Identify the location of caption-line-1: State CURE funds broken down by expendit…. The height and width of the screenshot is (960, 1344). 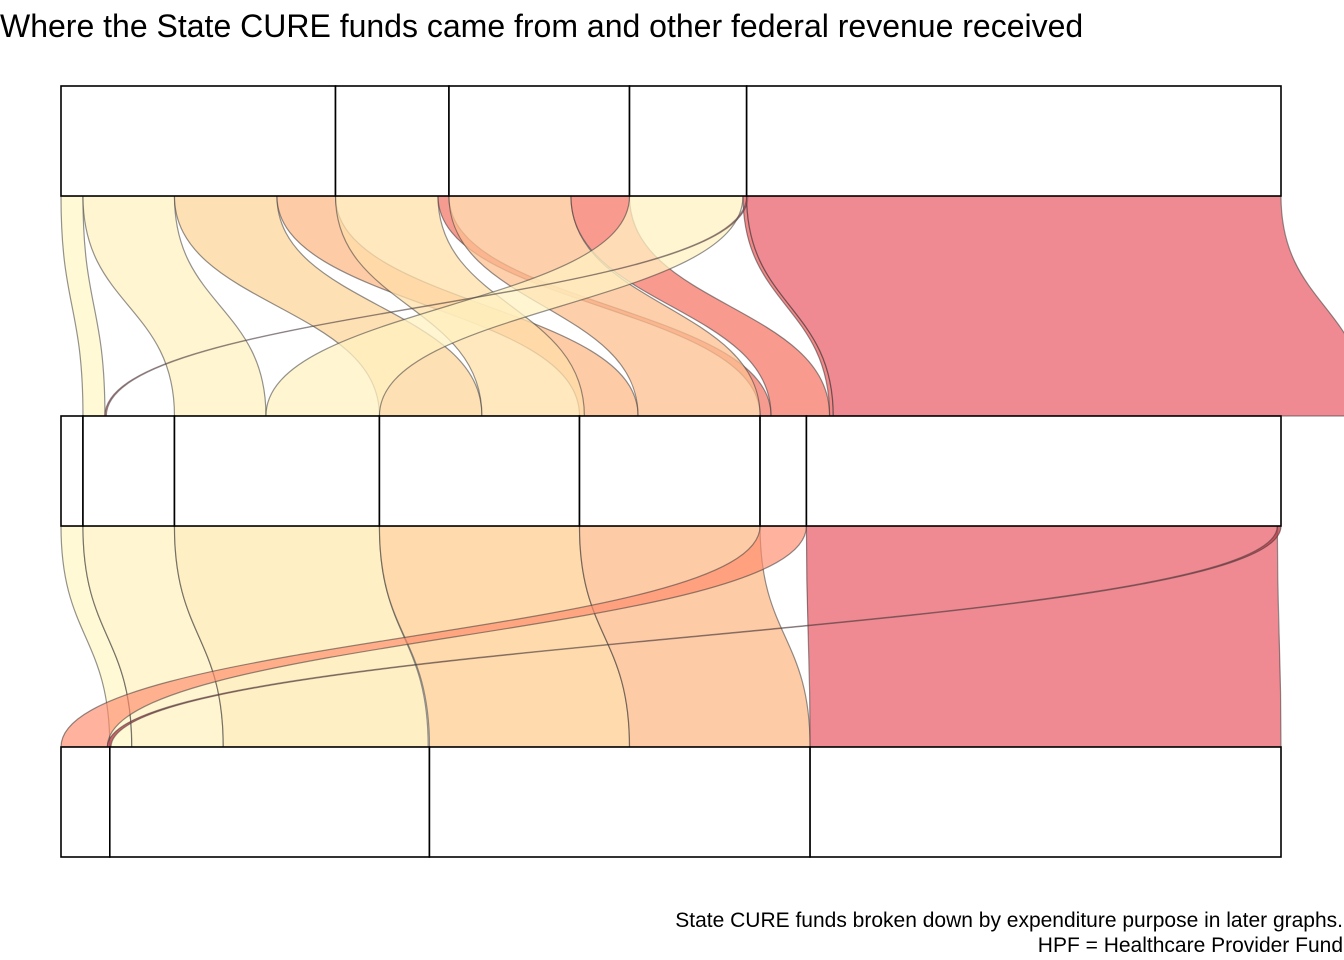
(1009, 920).